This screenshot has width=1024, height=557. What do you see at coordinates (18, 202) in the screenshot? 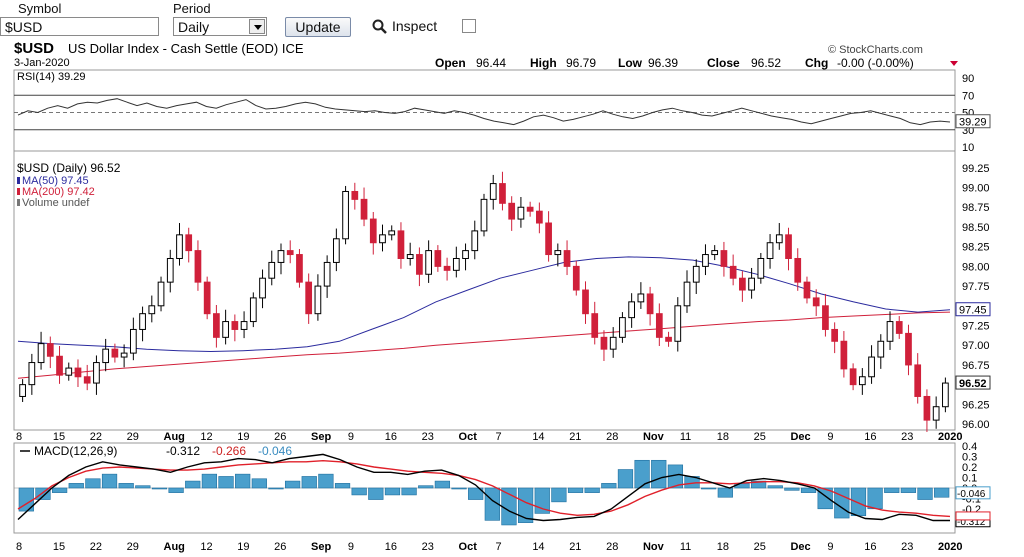
I see `volume-legend-swatch` at bounding box center [18, 202].